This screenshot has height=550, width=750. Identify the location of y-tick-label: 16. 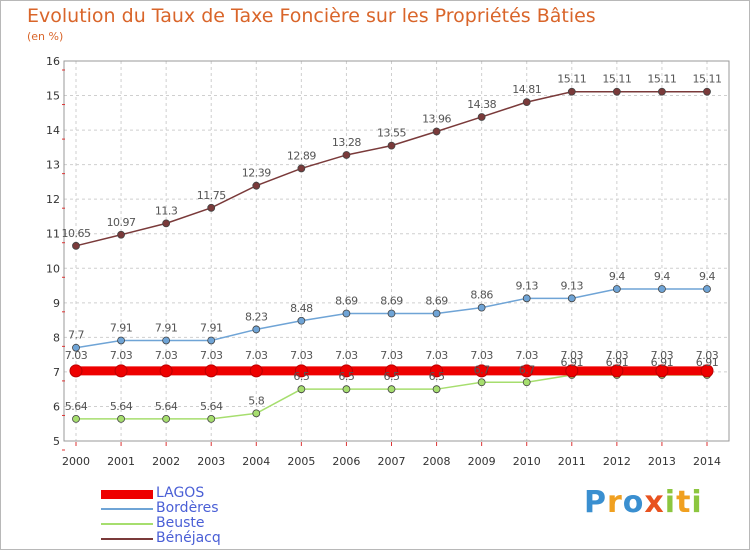
(53, 61).